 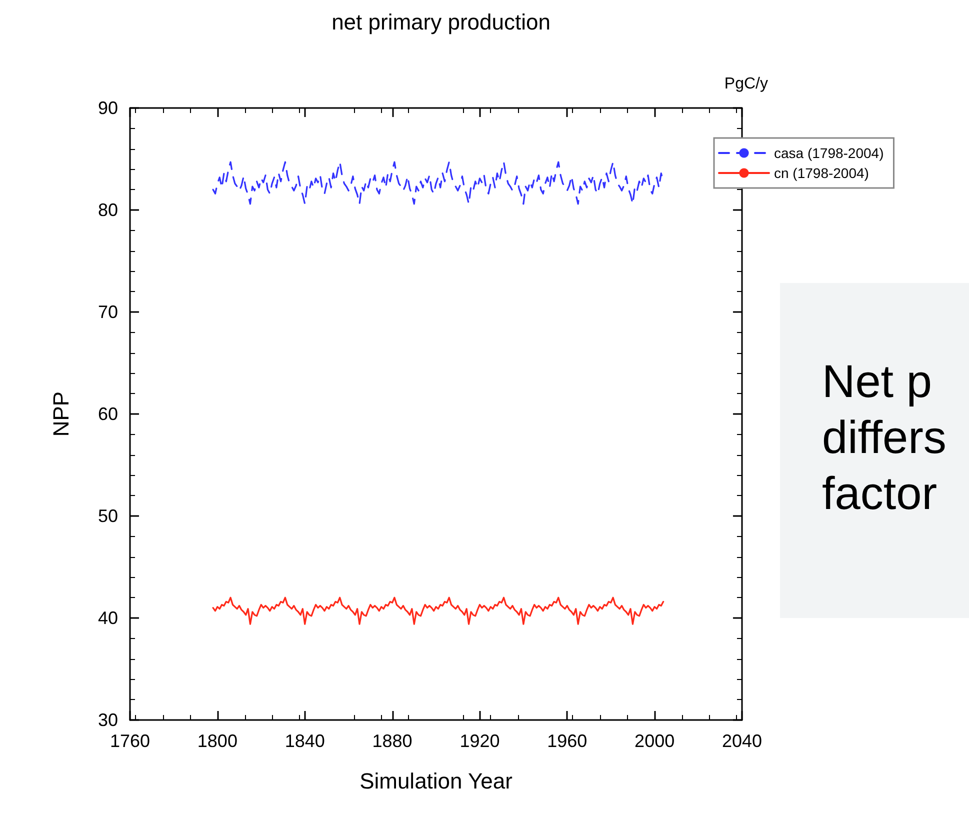 I want to click on x-tick-label: 1760, so click(x=130, y=741).